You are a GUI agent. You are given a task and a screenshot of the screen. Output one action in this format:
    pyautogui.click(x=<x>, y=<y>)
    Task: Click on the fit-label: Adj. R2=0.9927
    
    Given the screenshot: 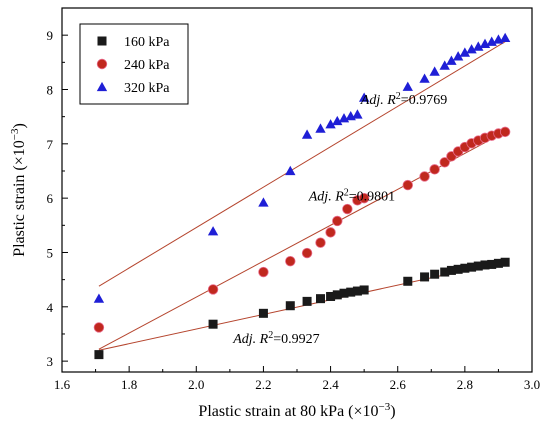 What is the action you would take?
    pyautogui.click(x=275, y=339)
    